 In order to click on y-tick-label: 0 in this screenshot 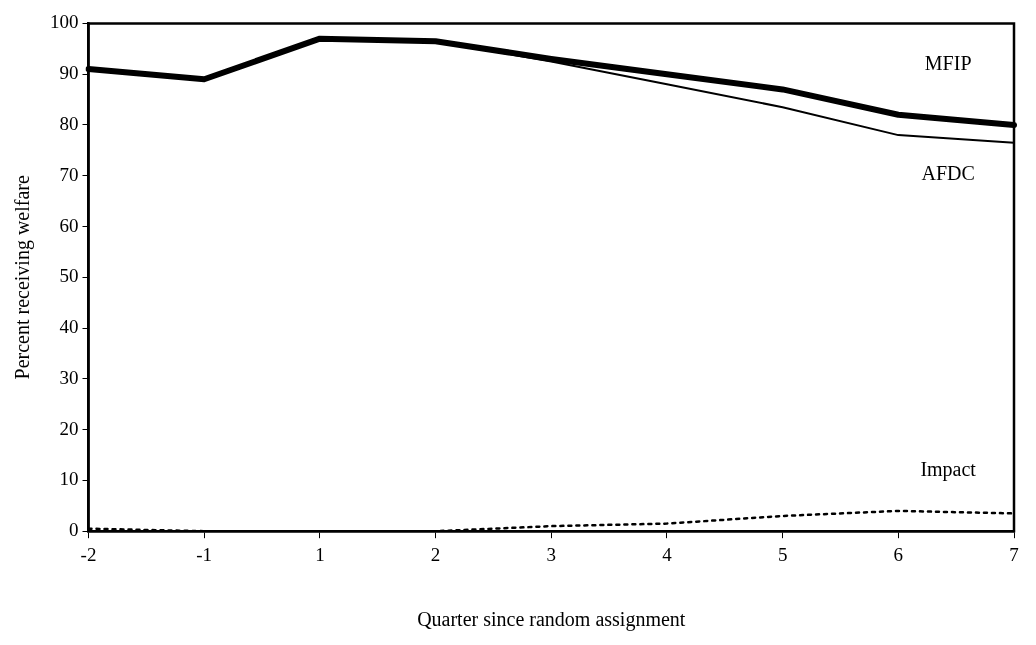, I will do `click(74, 530)`.